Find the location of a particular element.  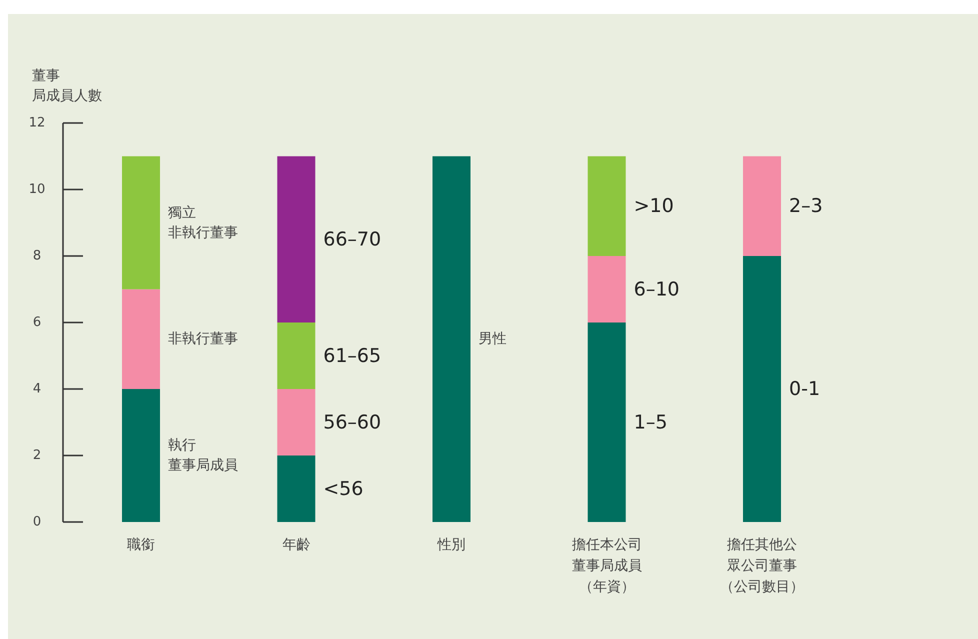

series-label: 0-1 is located at coordinates (804, 389).